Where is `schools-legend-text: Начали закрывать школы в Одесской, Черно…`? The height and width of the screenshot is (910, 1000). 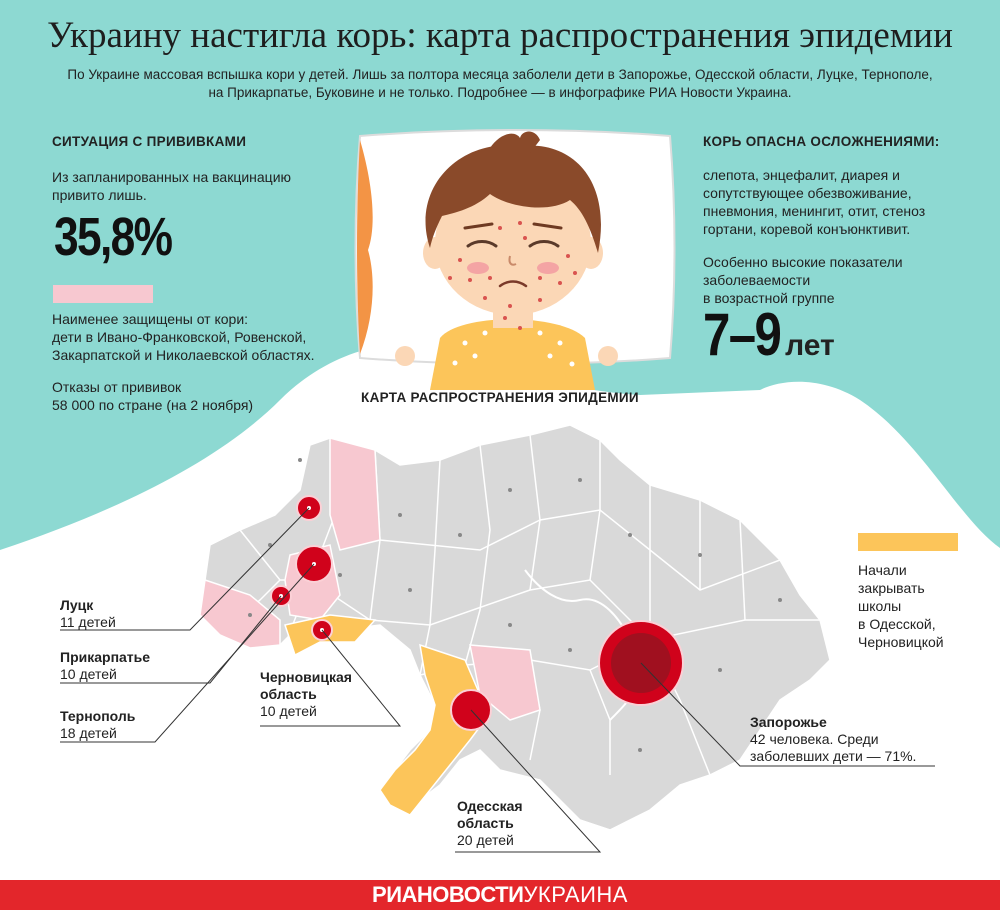
schools-legend-text: Начали закрывать школы в Одесской, Черно… is located at coordinates (901, 606).